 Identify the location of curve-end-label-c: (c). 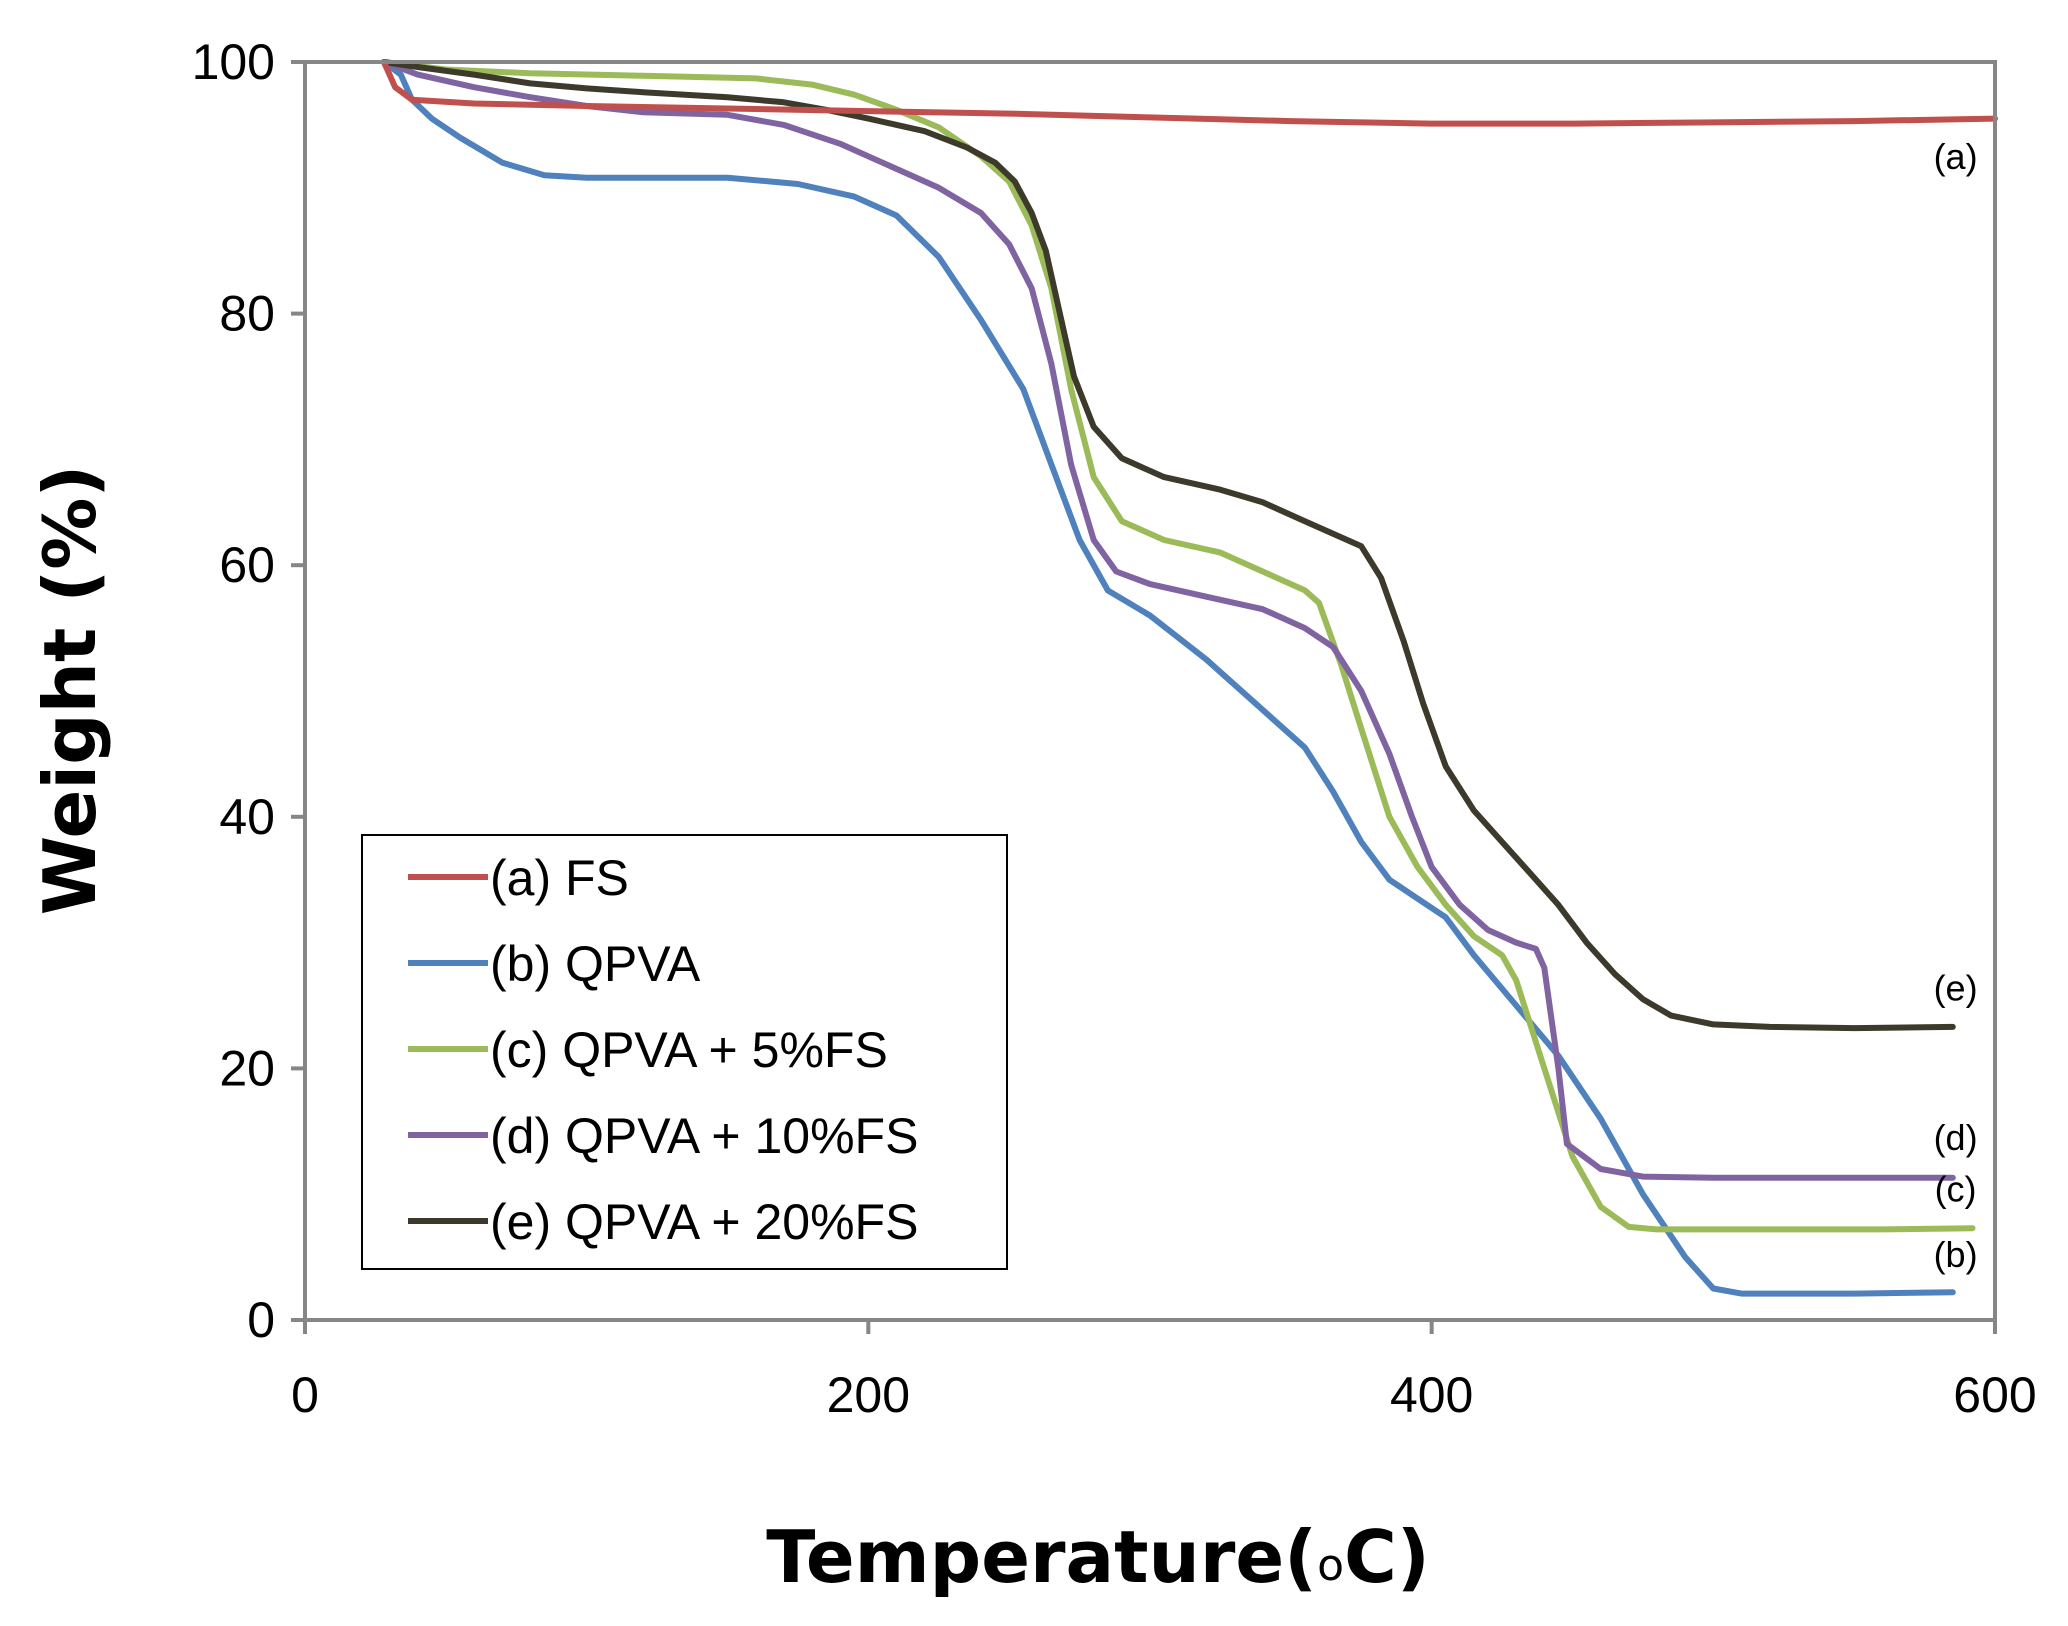
(1956, 1189).